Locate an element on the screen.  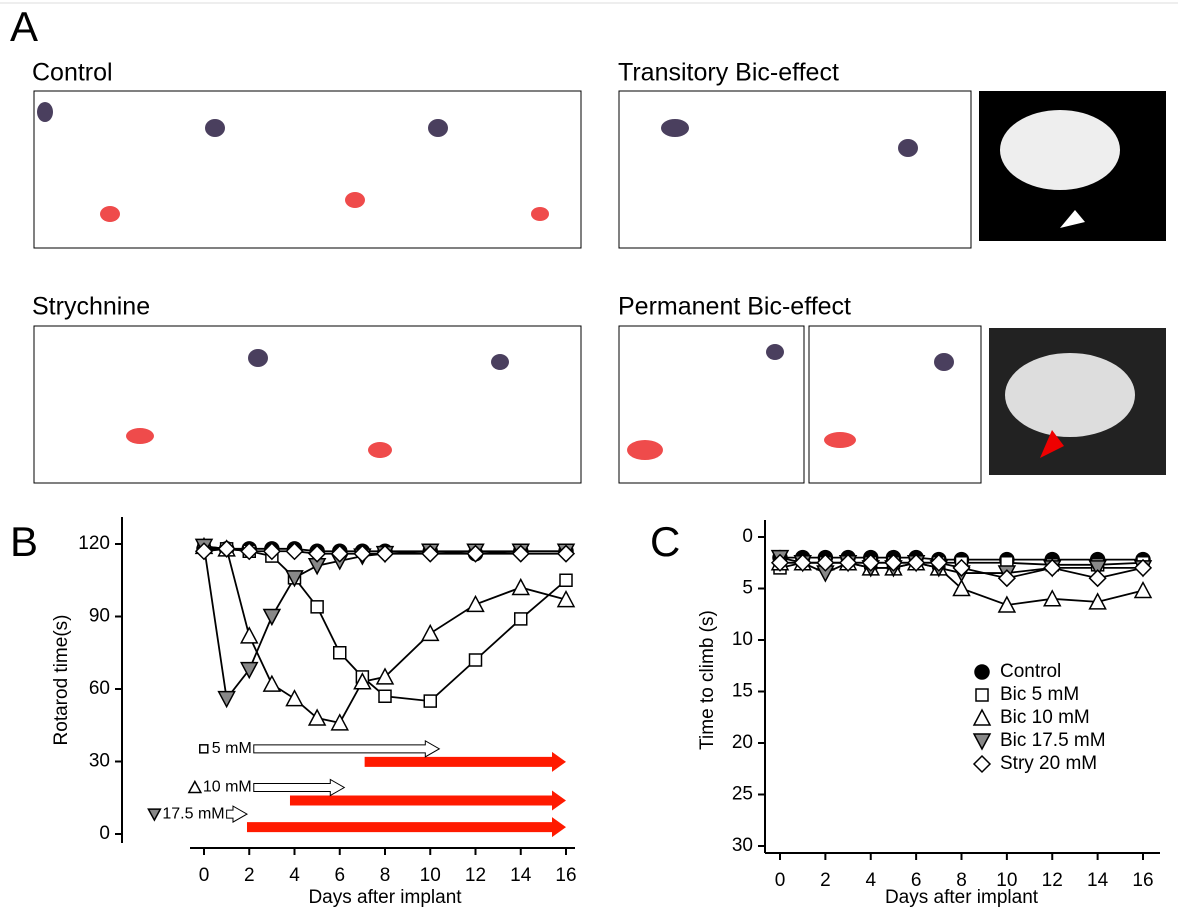
rat-photos is located at coordinates (1072, 283).